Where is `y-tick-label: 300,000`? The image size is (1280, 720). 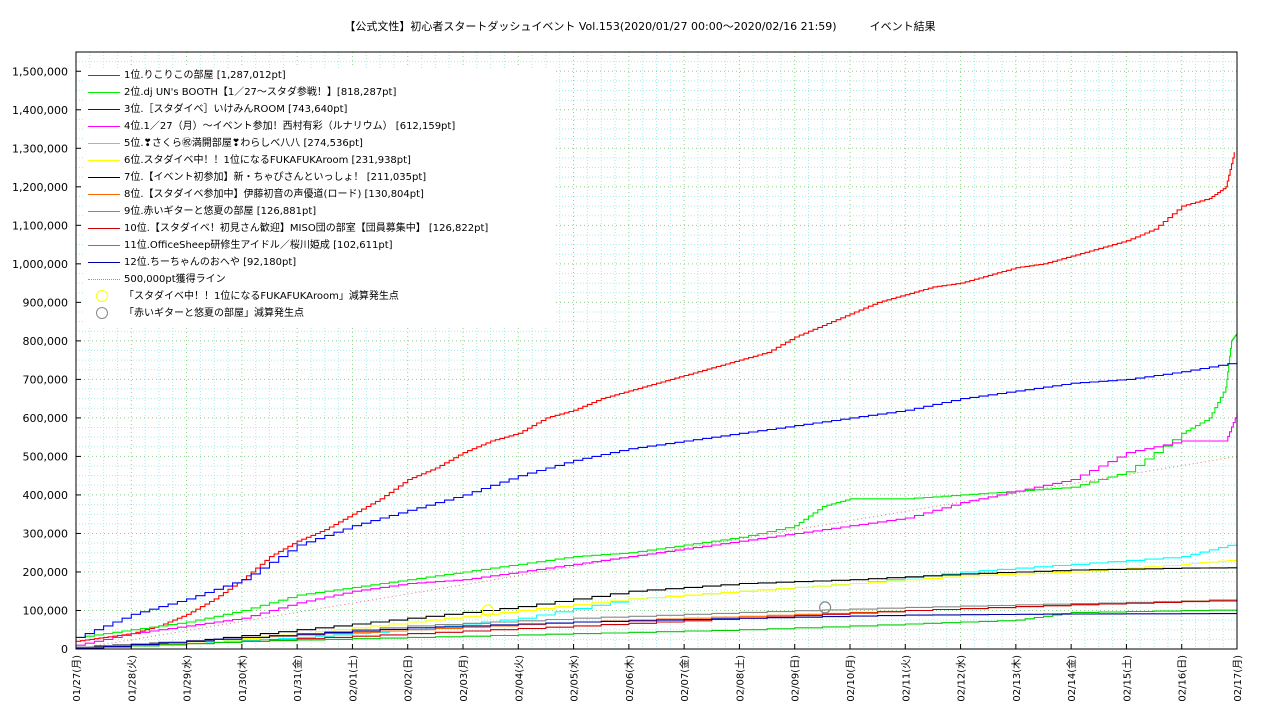 y-tick-label: 300,000 is located at coordinates (46, 533).